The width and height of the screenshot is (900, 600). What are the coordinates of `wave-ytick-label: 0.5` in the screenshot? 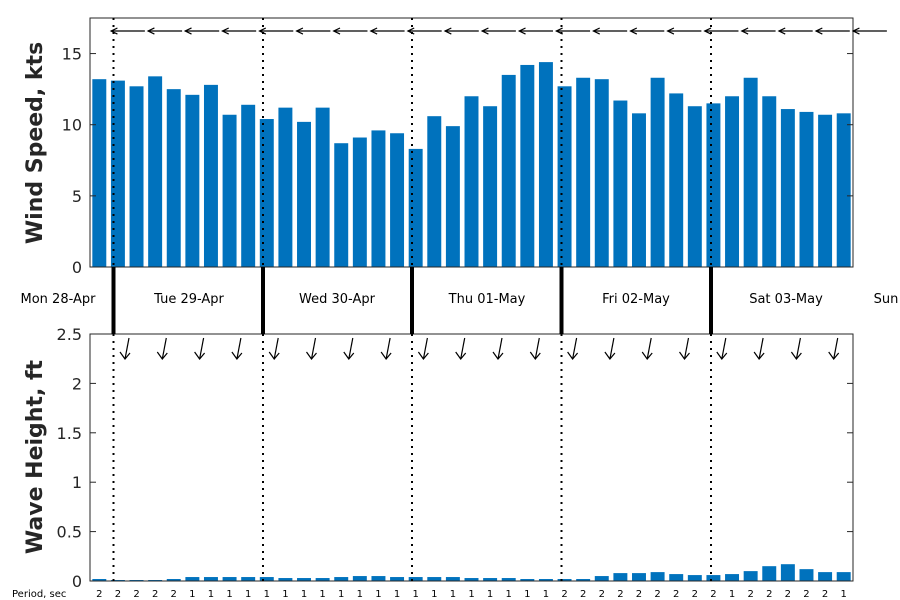 It's located at (69, 532).